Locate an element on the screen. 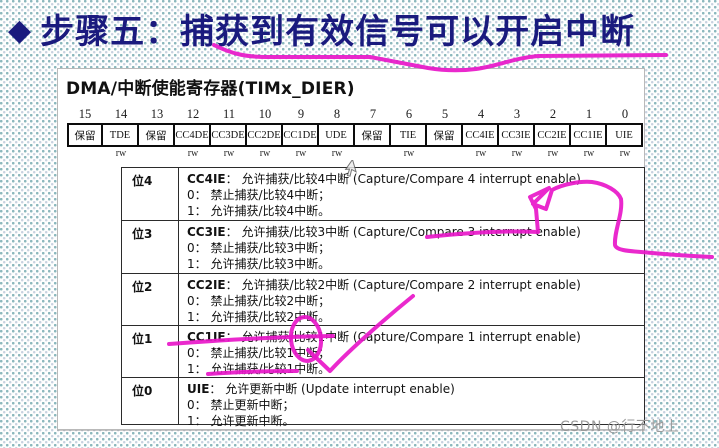 Image resolution: width=719 pixels, height=448 pixels. bit-number: 0 is located at coordinates (625, 114).